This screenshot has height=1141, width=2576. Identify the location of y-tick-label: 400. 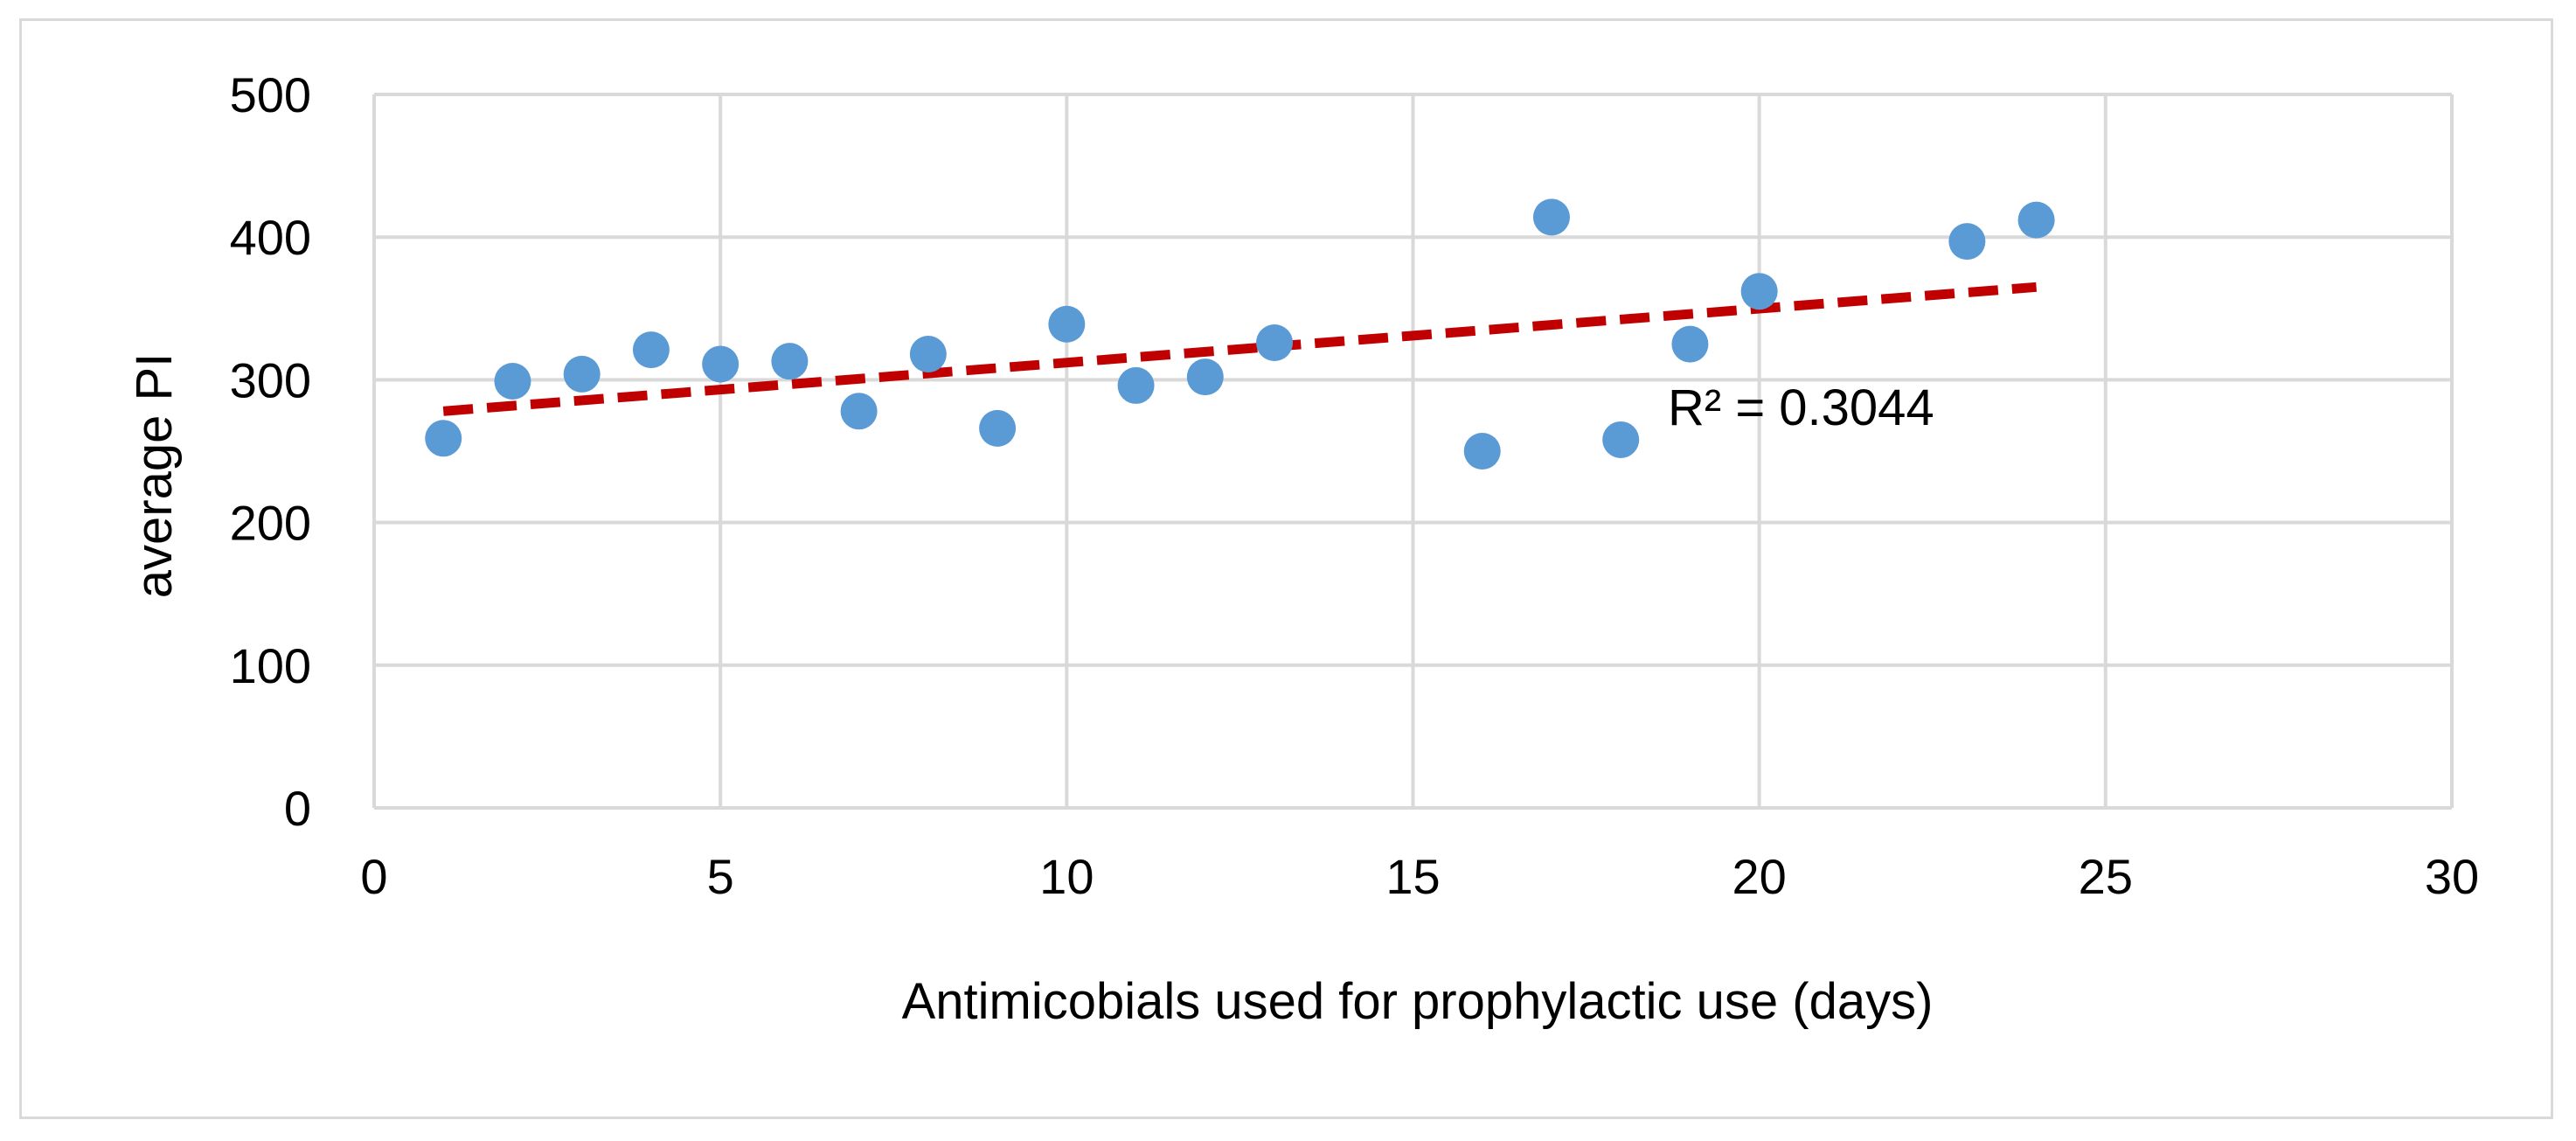
(270, 237).